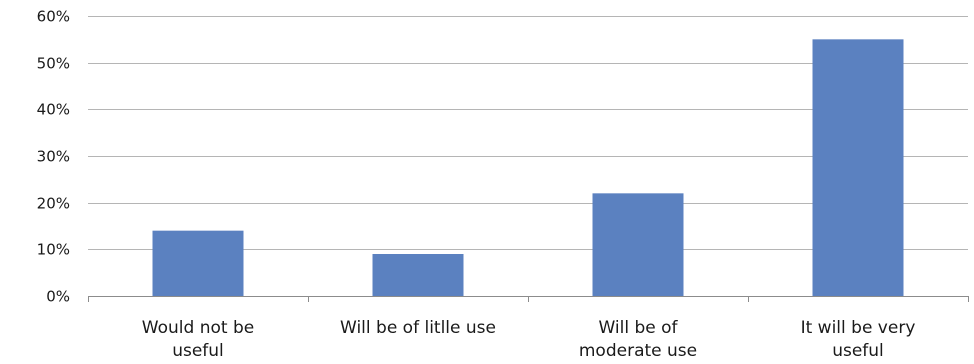  I want to click on y-axis-ticks: 0% 10% 20% 30% 40% 50% 60%, so click(53, 157).